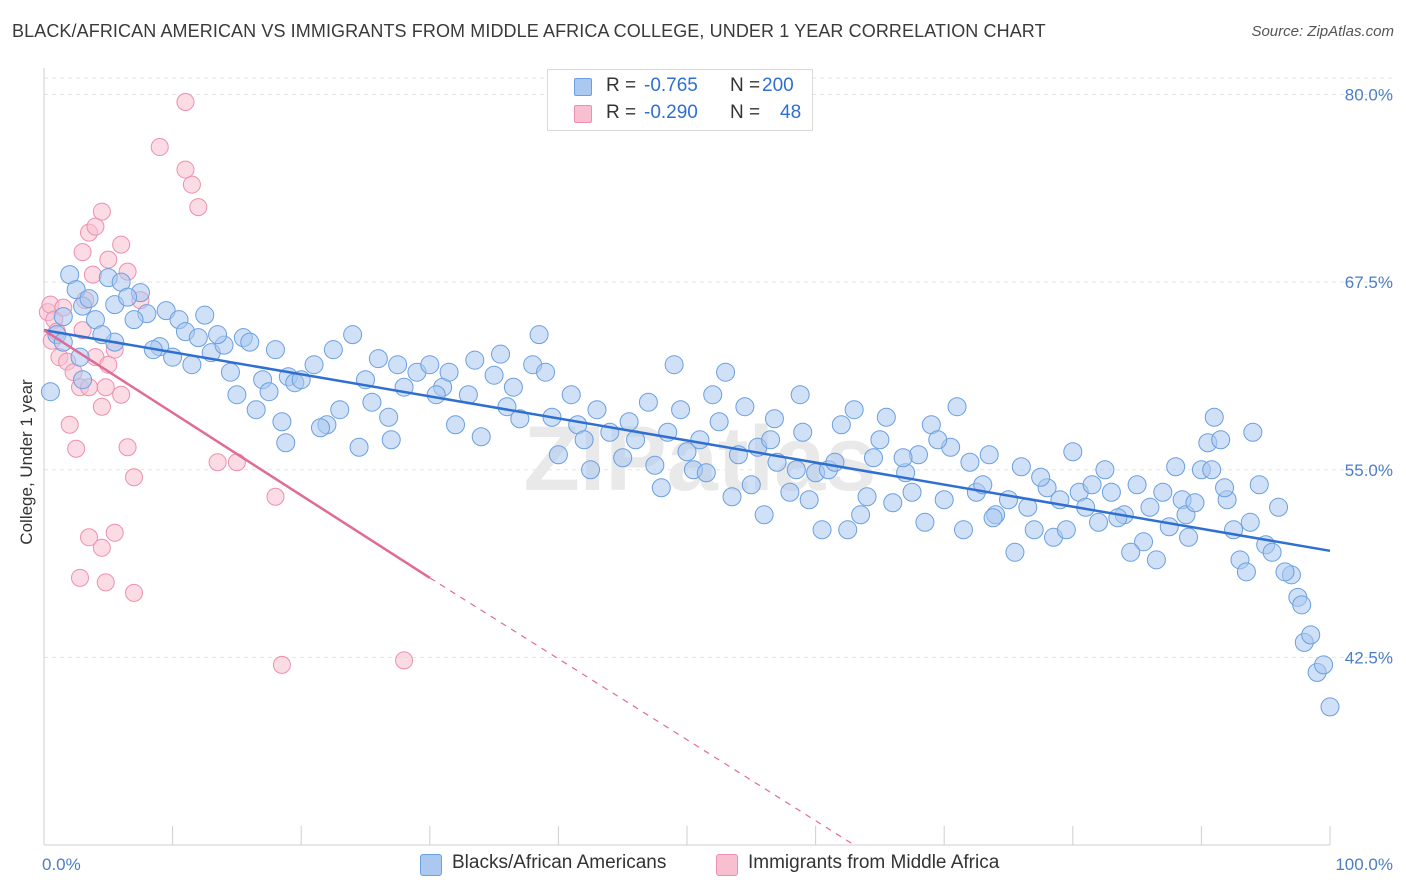 Image resolution: width=1406 pixels, height=892 pixels. I want to click on blue-swatch-icon, so click(583, 87).